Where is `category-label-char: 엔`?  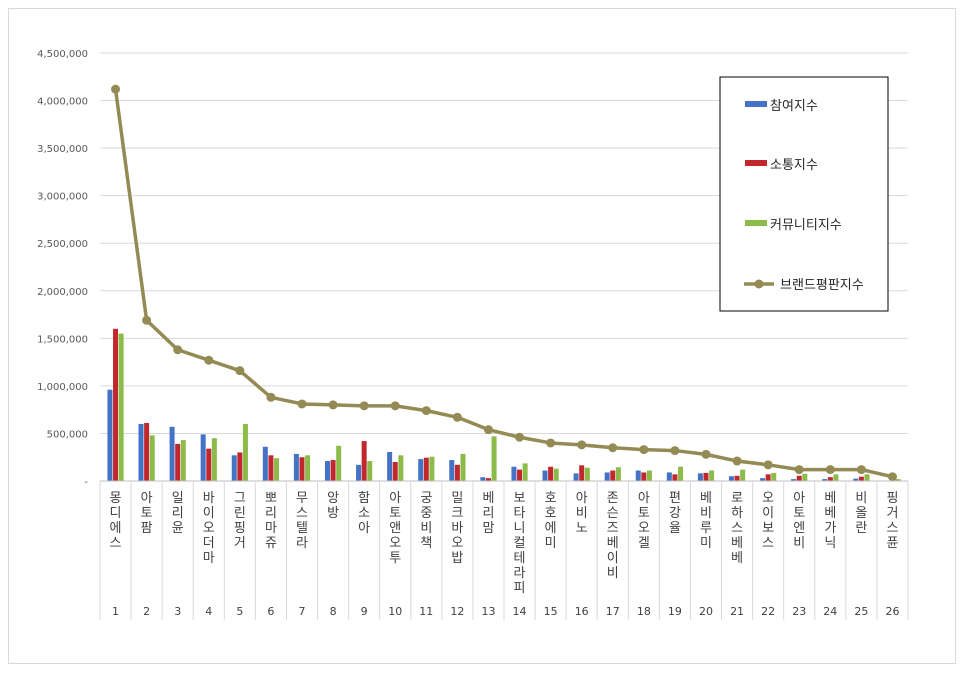
category-label-char: 엔 is located at coordinates (799, 528).